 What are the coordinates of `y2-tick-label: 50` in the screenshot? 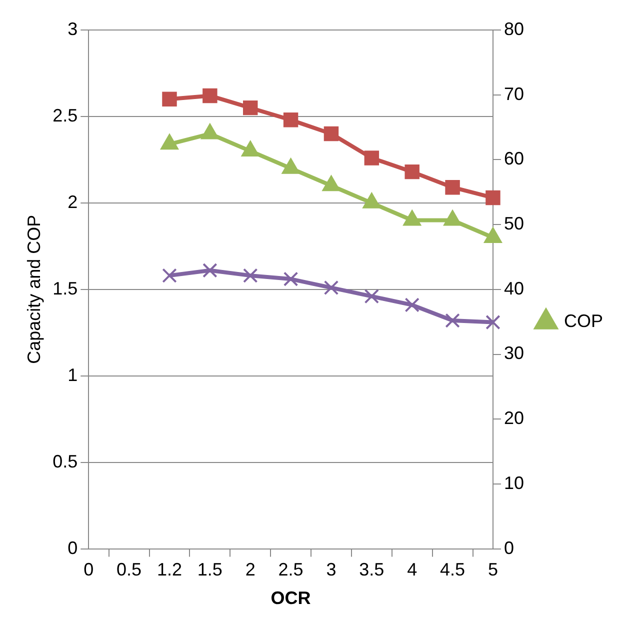 It's located at (514, 224).